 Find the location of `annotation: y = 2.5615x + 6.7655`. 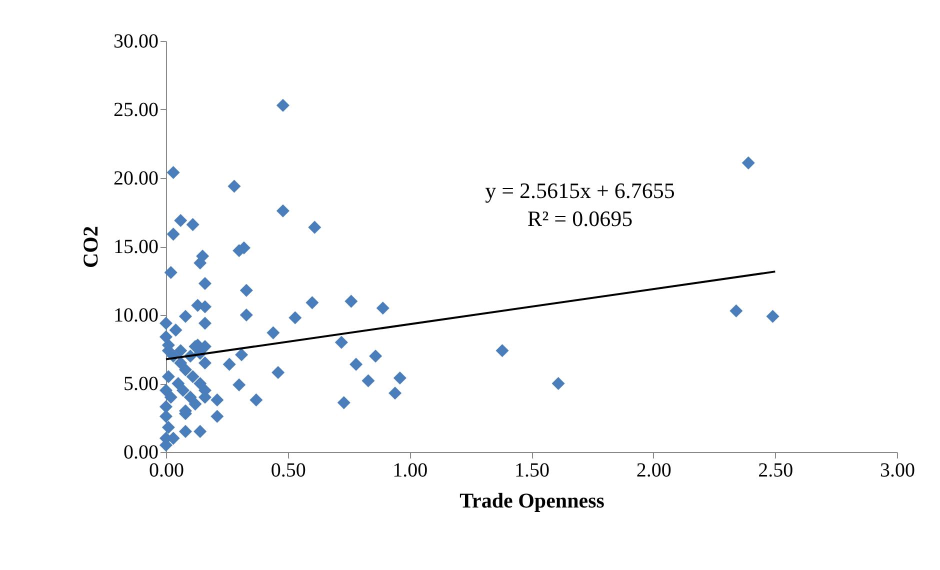

annotation: y = 2.5615x + 6.7655 is located at coordinates (580, 190).